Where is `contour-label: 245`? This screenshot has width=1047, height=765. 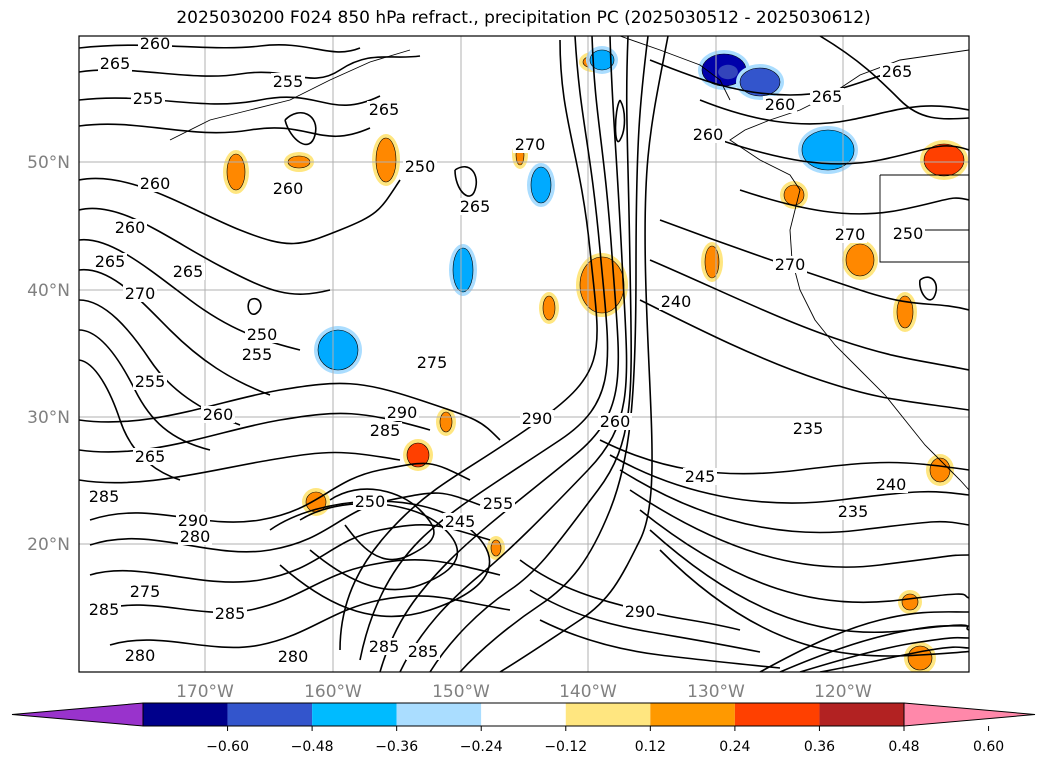
contour-label: 245 is located at coordinates (700, 476).